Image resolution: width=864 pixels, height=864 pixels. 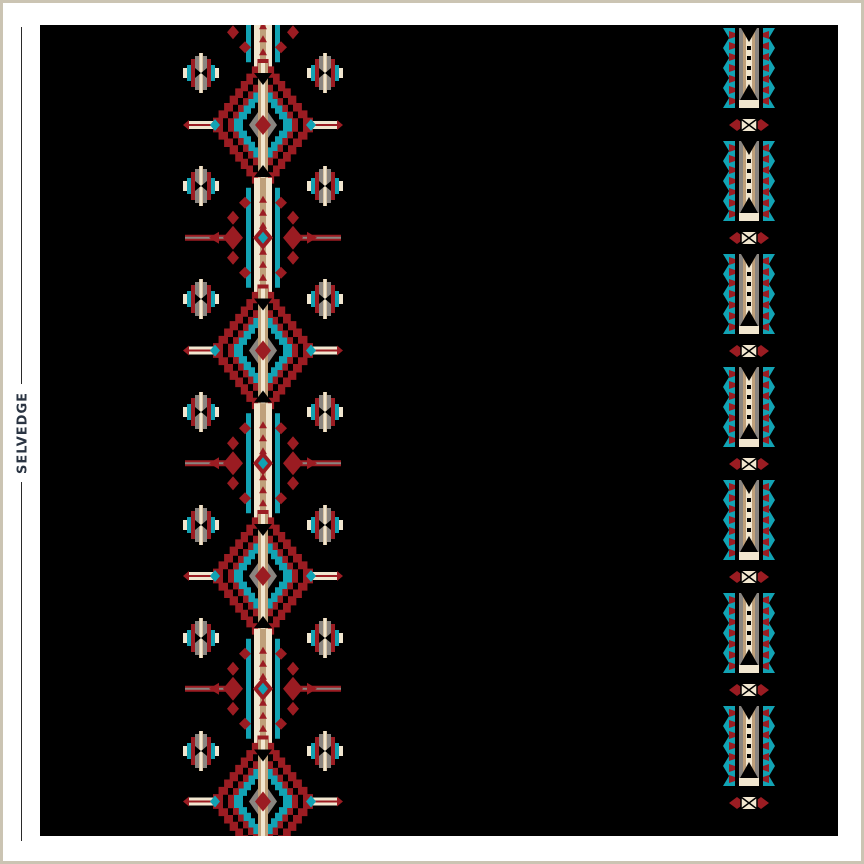 I want to click on selvedge-label: SELVEDGE, so click(x=23, y=433).